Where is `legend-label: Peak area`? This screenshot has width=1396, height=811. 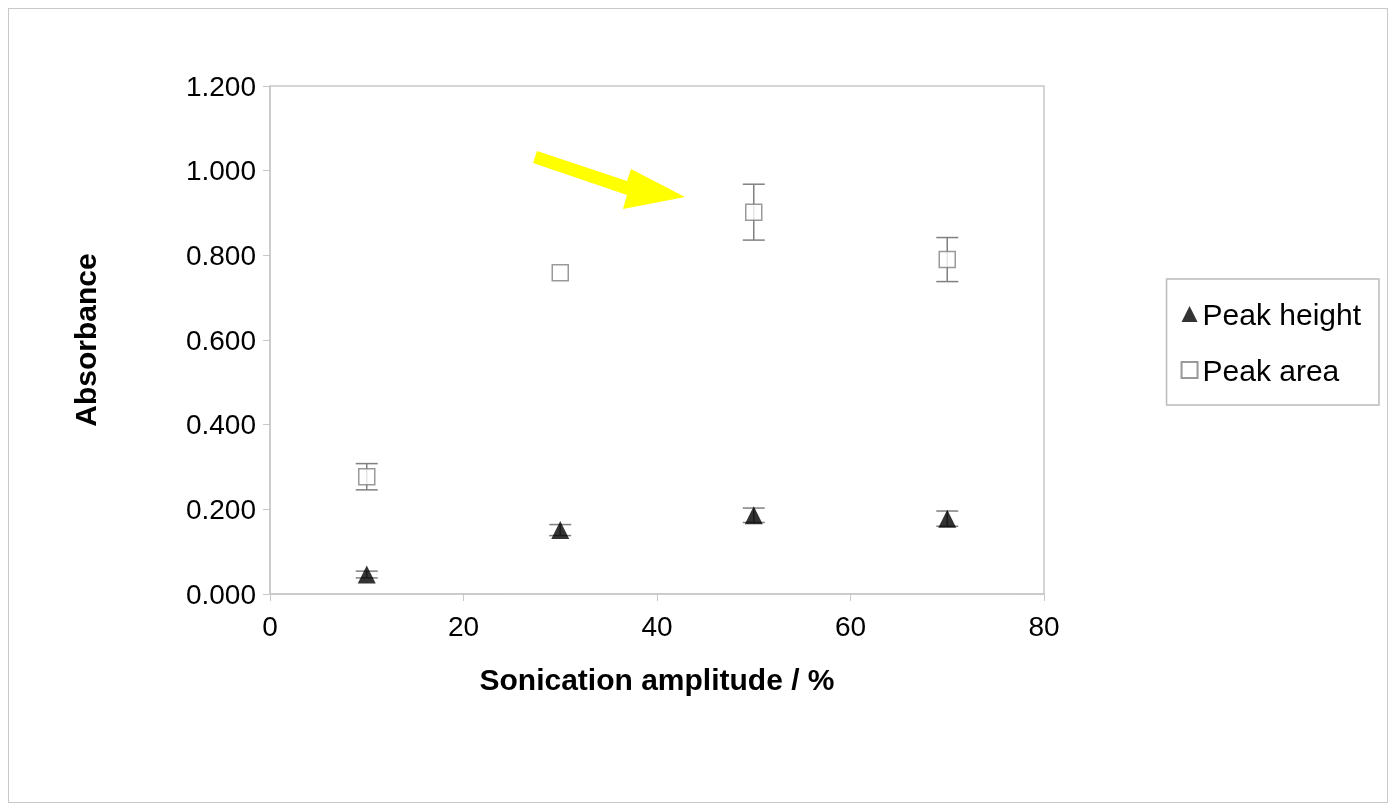 legend-label: Peak area is located at coordinates (1271, 370).